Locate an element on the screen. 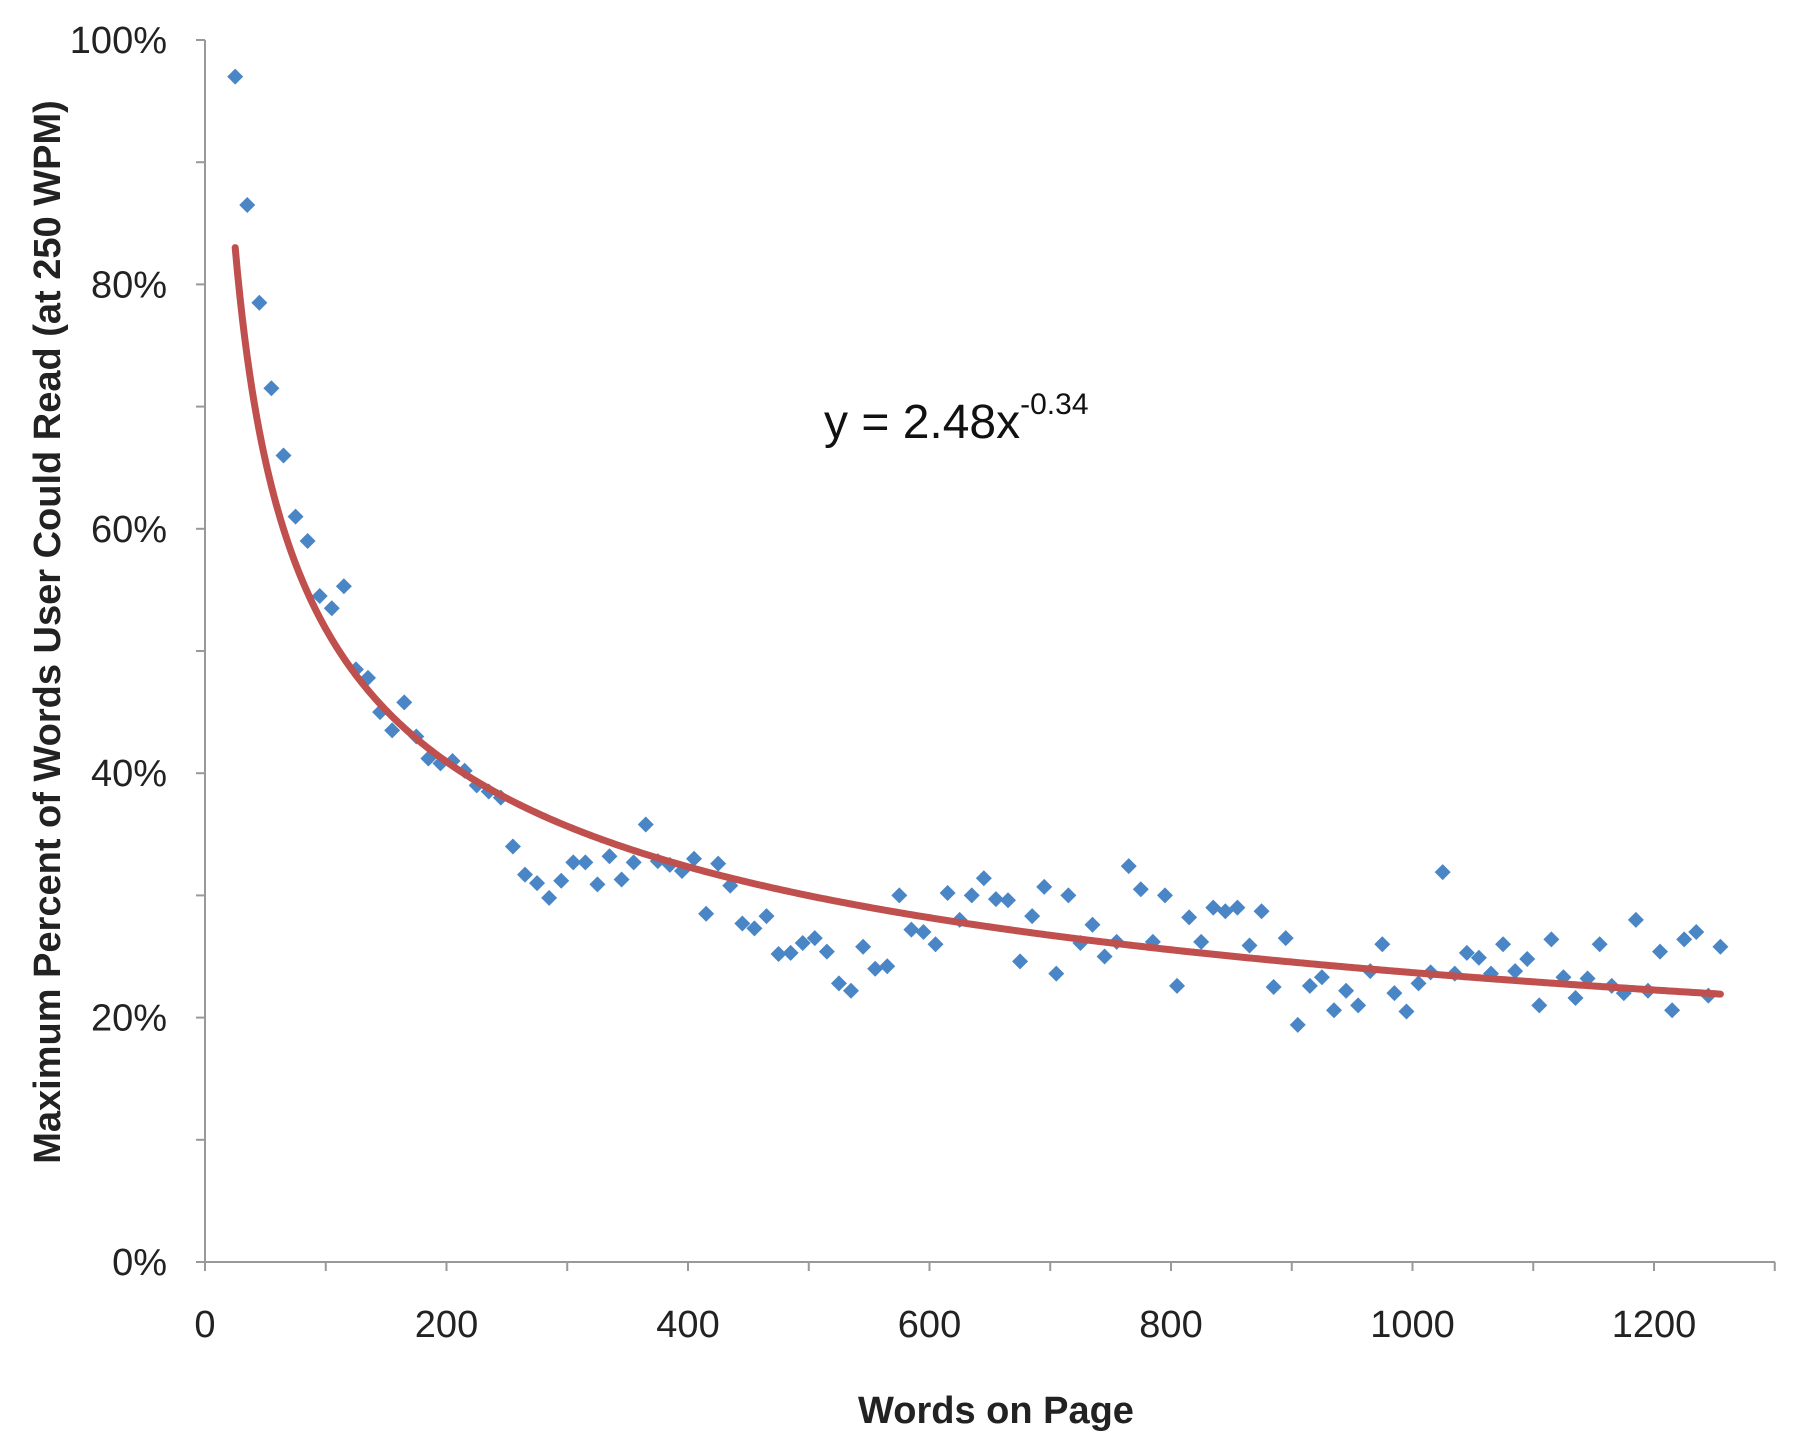 This screenshot has height=1447, width=1800. y-tick-label: 0% is located at coordinates (139, 1263).